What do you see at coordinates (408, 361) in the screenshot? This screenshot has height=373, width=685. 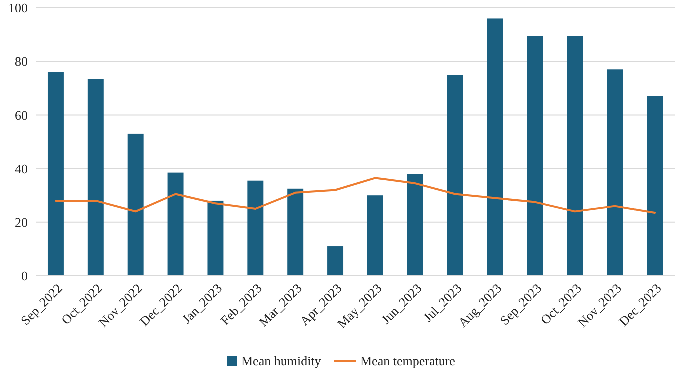 I see `legend-label: Mean temperature` at bounding box center [408, 361].